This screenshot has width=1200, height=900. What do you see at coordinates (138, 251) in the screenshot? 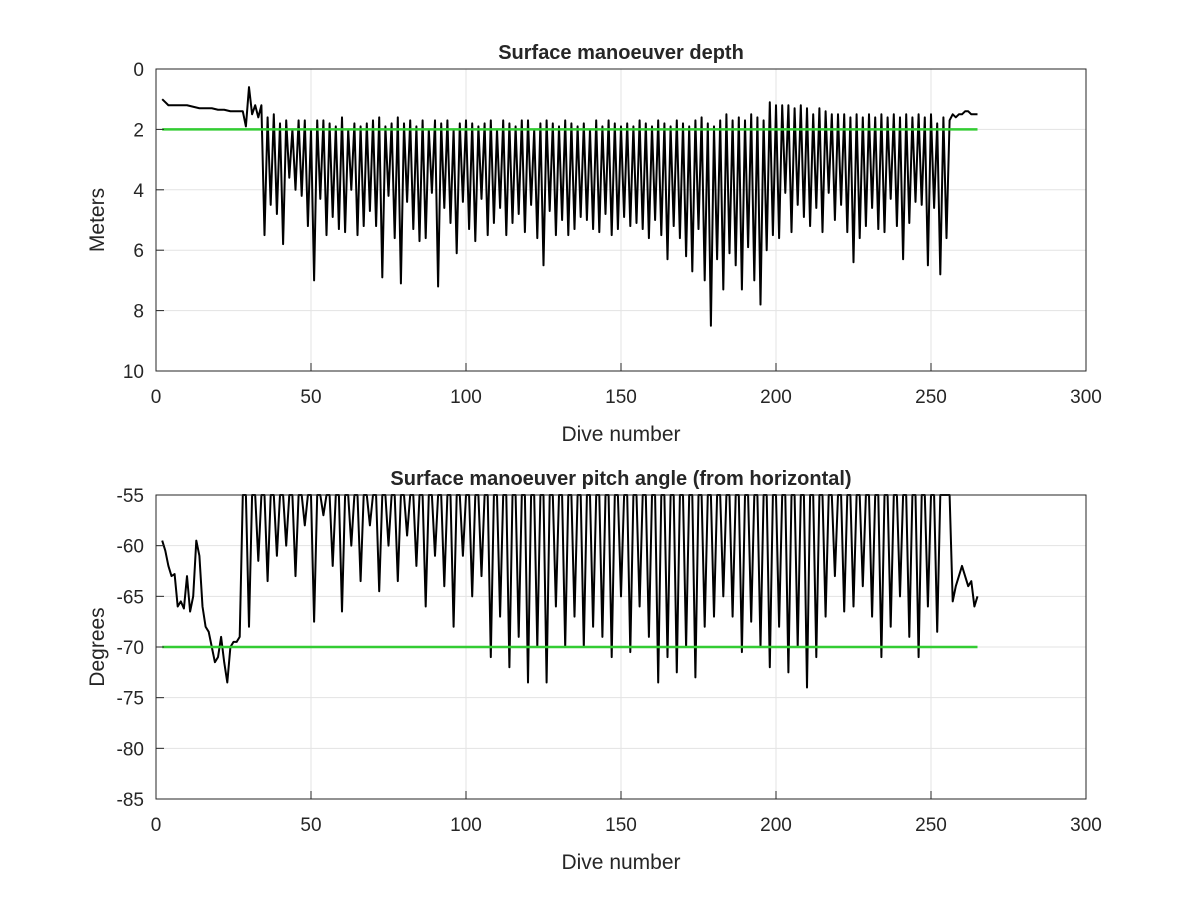
I see `y-tick-label: 6` at bounding box center [138, 251].